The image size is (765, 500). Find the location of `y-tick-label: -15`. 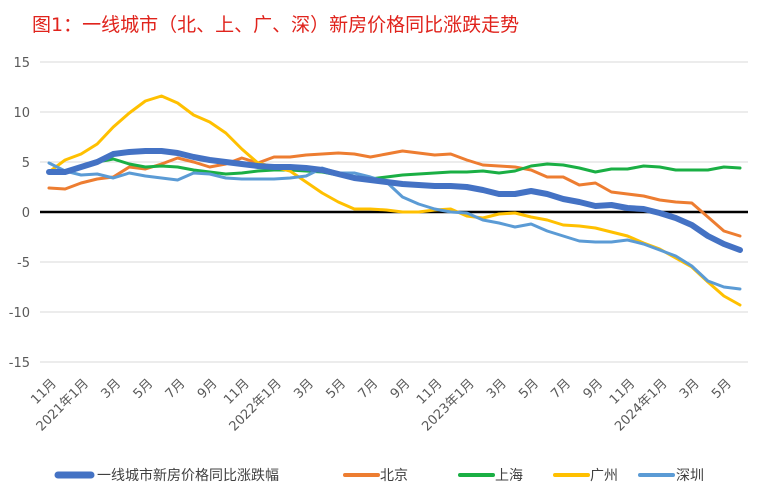

y-tick-label: -15 is located at coordinates (19, 363).